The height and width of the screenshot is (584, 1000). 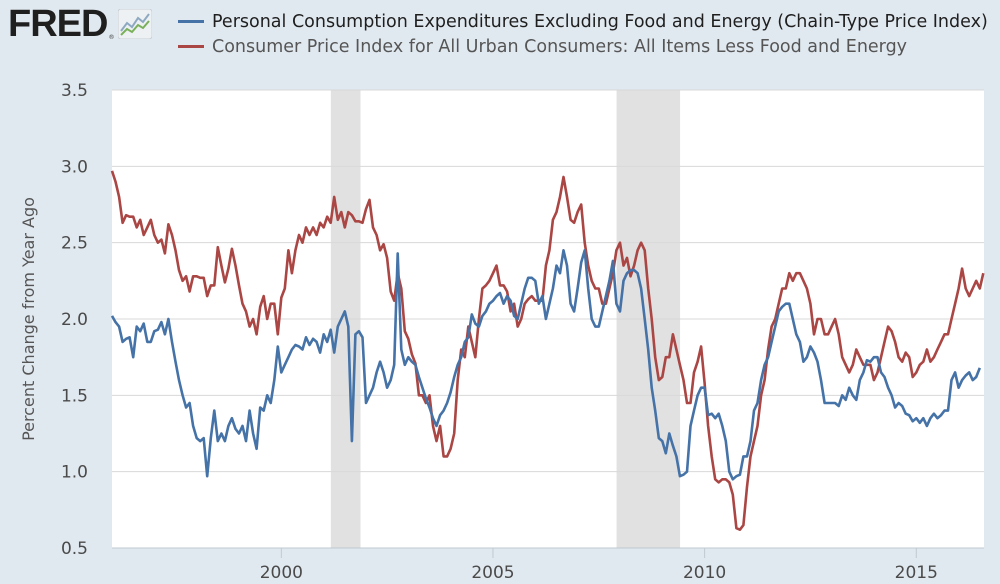 What do you see at coordinates (492, 573) in the screenshot?
I see `x-tick-label: 2005` at bounding box center [492, 573].